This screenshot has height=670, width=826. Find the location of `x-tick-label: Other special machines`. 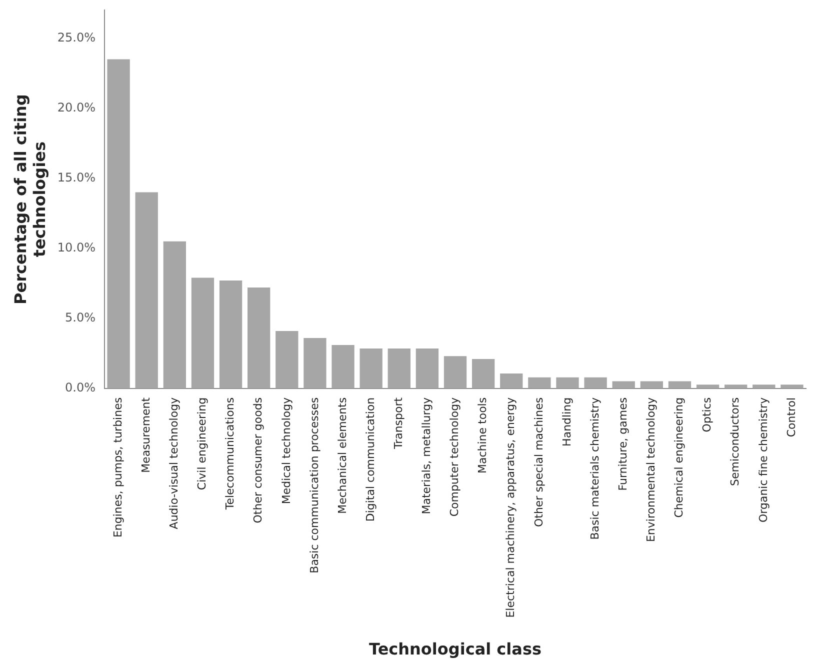

x-tick-label: Other special machines is located at coordinates (539, 462).